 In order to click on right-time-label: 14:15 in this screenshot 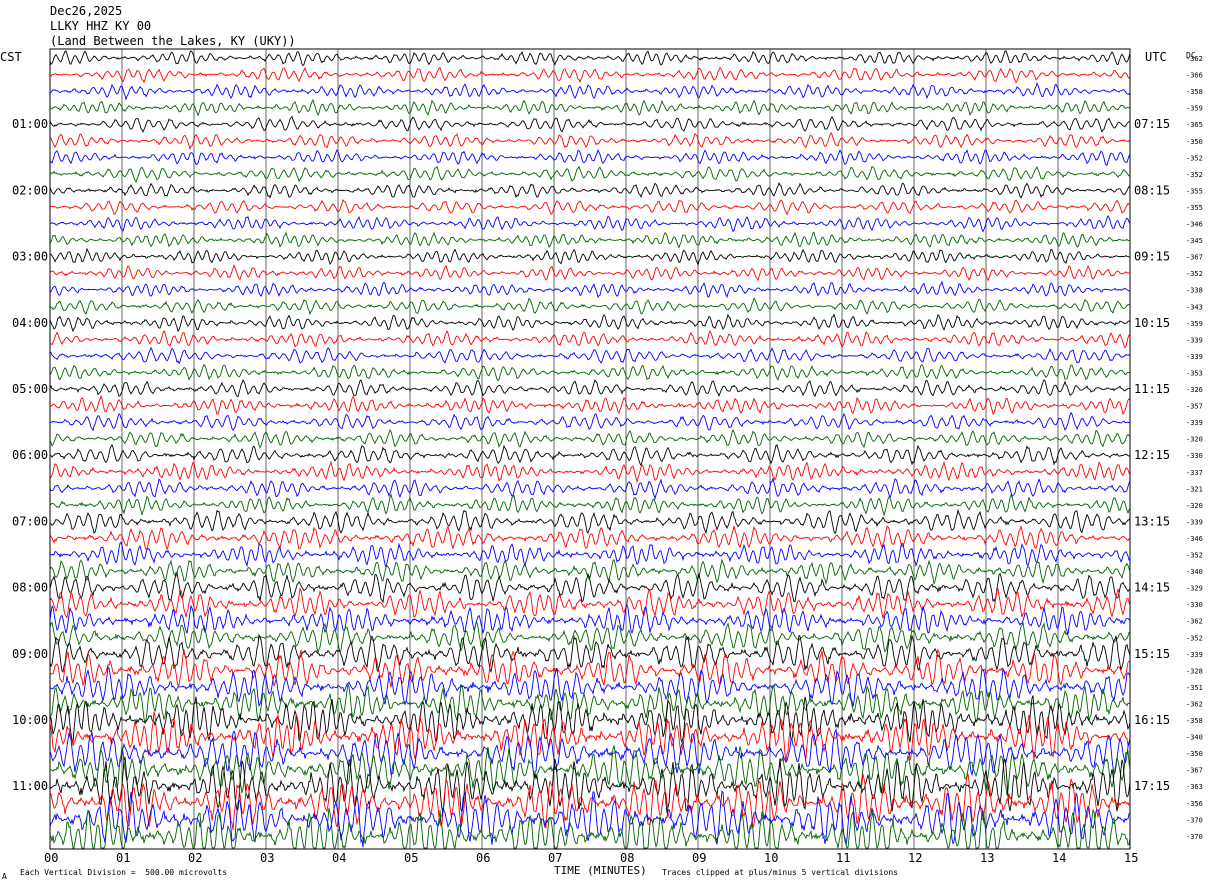, I will do `click(1152, 588)`.